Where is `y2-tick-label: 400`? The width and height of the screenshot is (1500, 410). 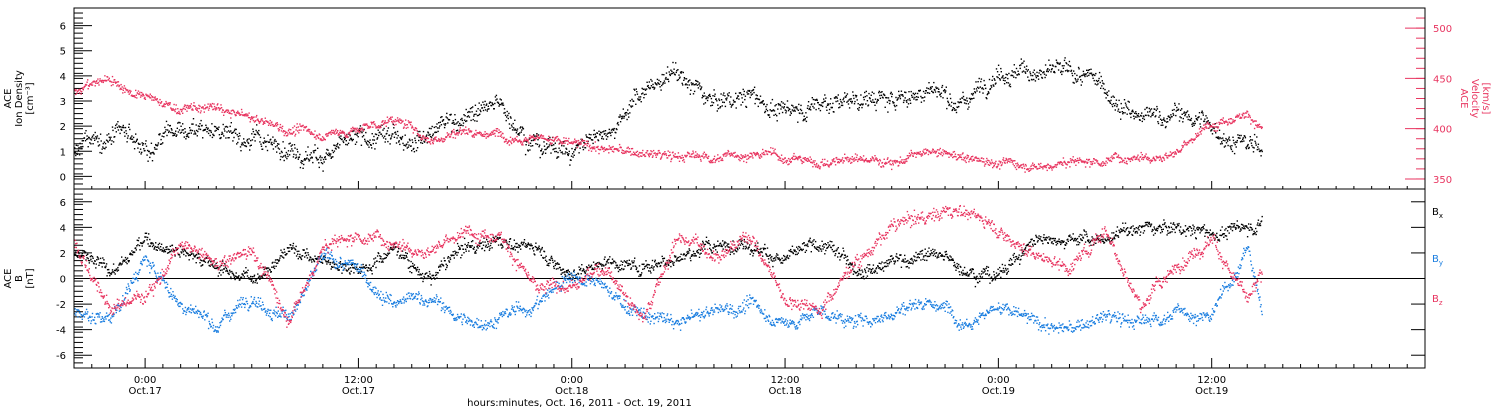 y2-tick-label: 400 is located at coordinates (1442, 130).